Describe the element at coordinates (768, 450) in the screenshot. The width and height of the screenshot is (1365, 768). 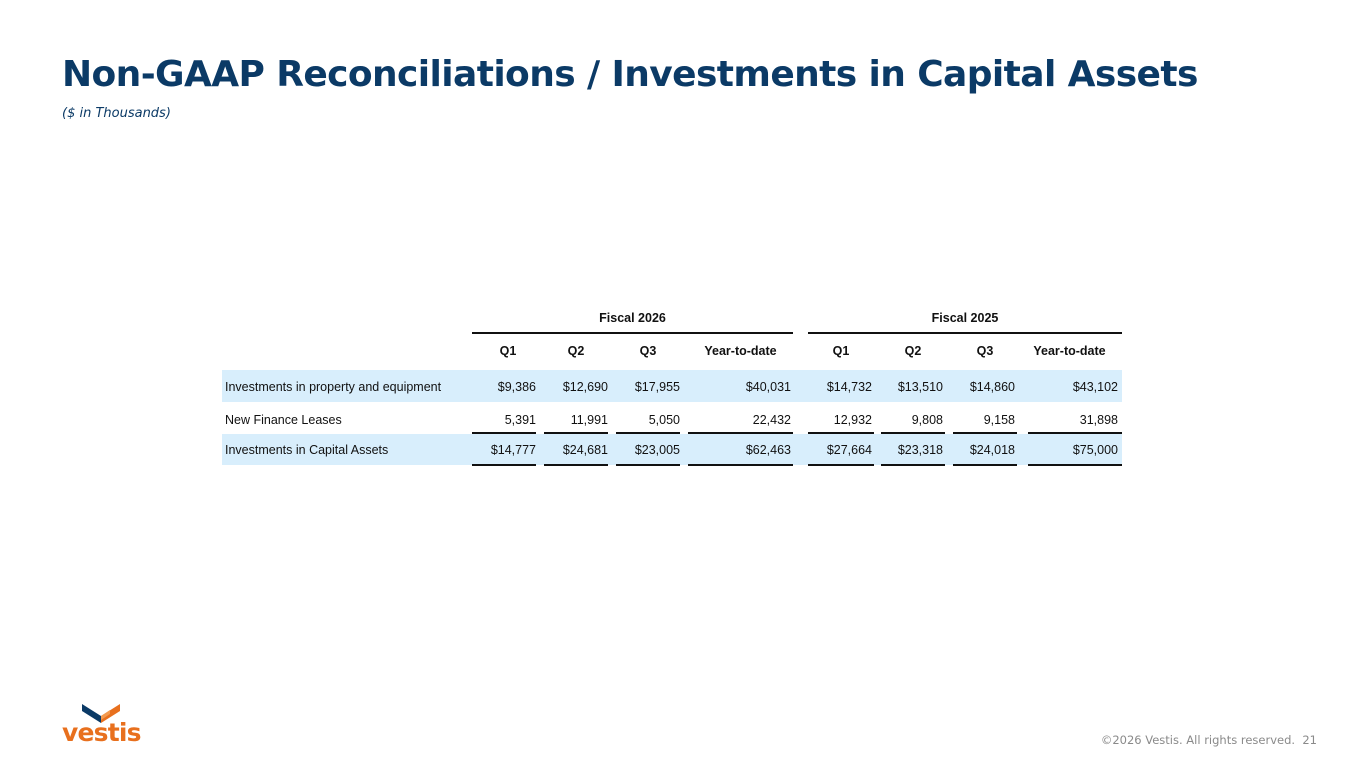
I see `table-cell: $62,463` at that location.